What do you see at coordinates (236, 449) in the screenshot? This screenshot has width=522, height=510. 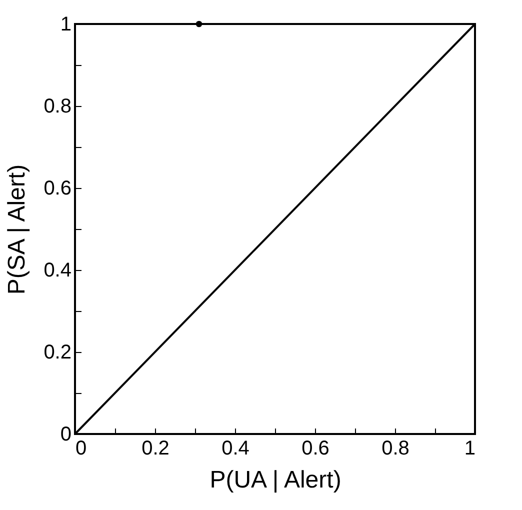 I see `x-tick-label: 0.4` at bounding box center [236, 449].